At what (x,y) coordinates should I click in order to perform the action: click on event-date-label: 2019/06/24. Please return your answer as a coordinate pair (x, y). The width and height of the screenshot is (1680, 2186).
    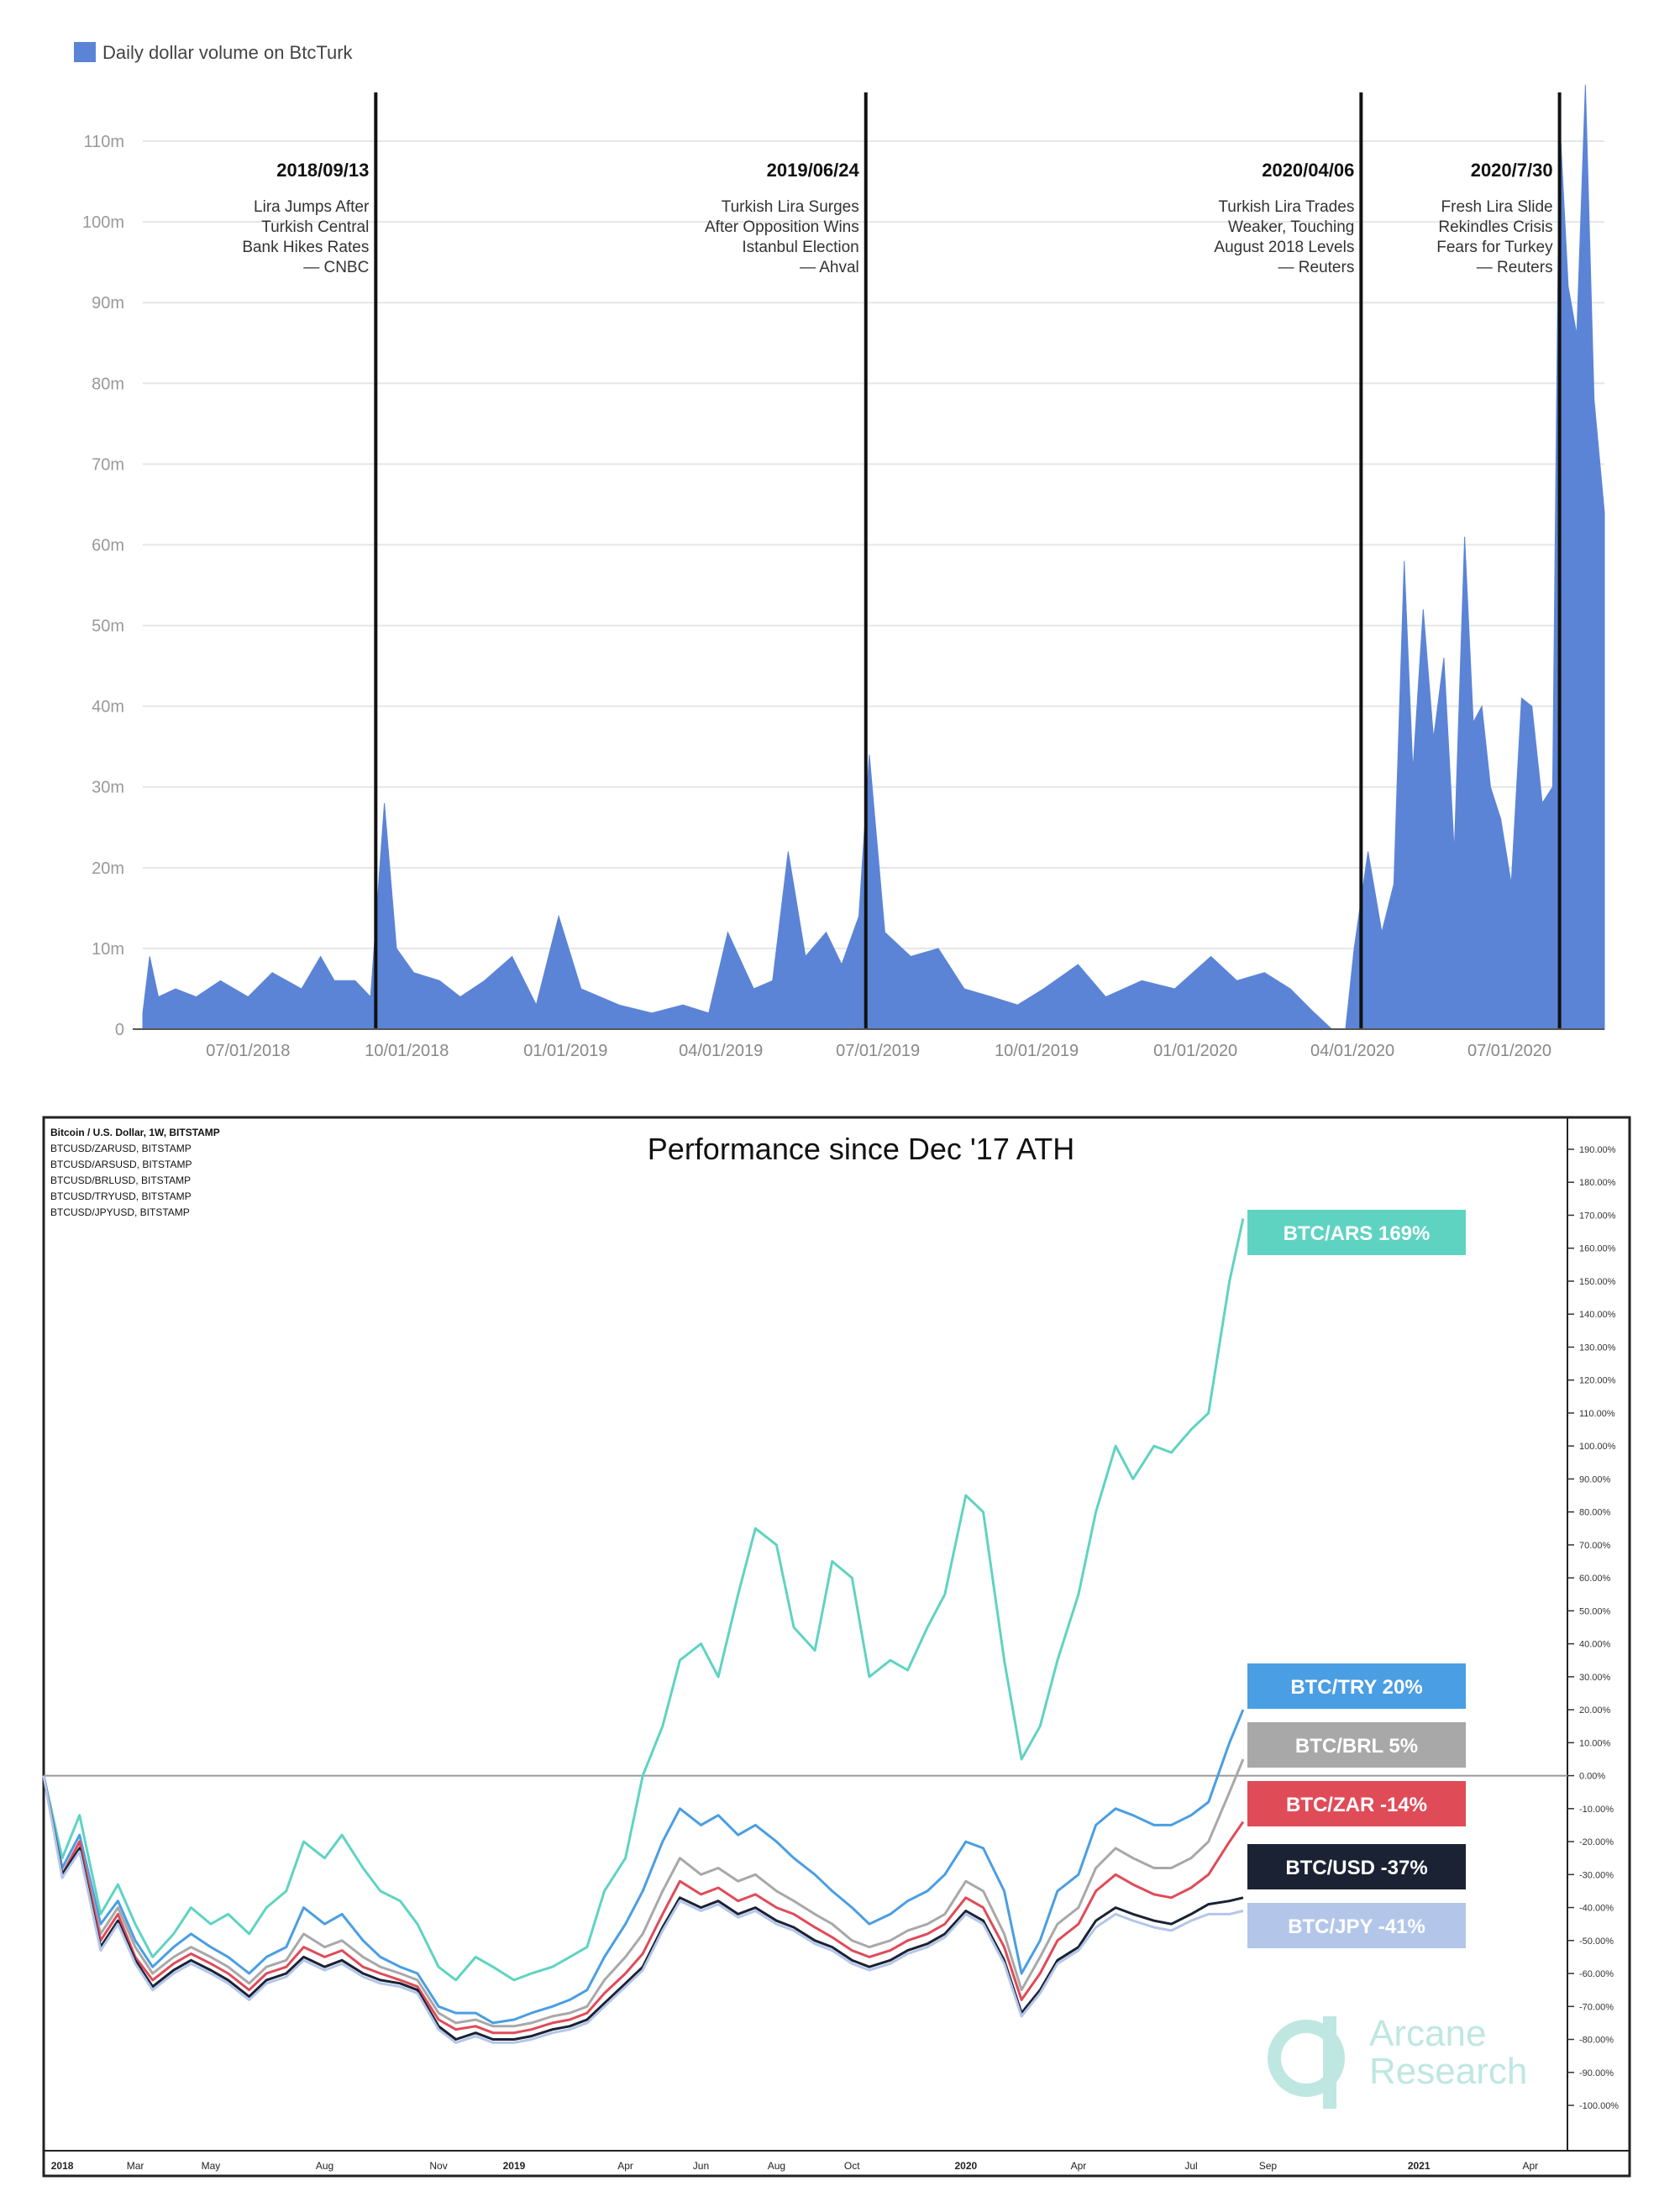
    Looking at the image, I should click on (813, 170).